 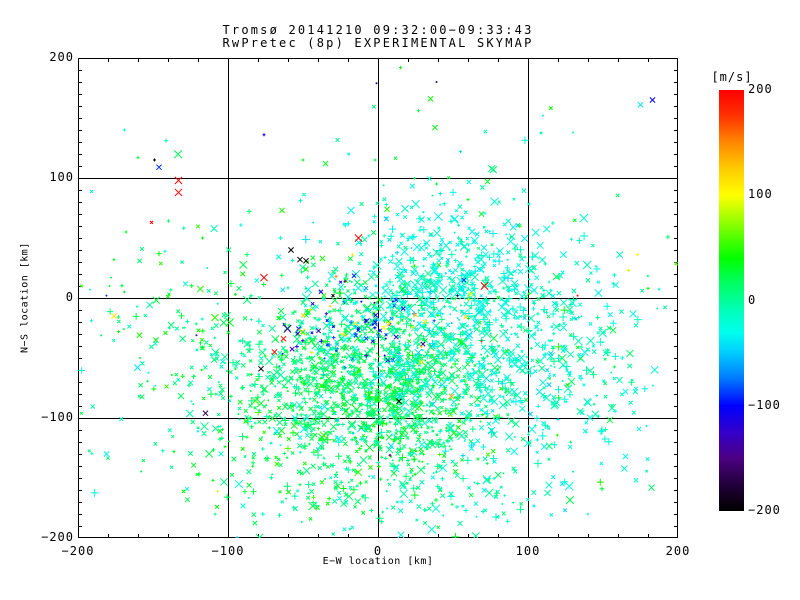 I want to click on colorbar-gradient, so click(x=731, y=300).